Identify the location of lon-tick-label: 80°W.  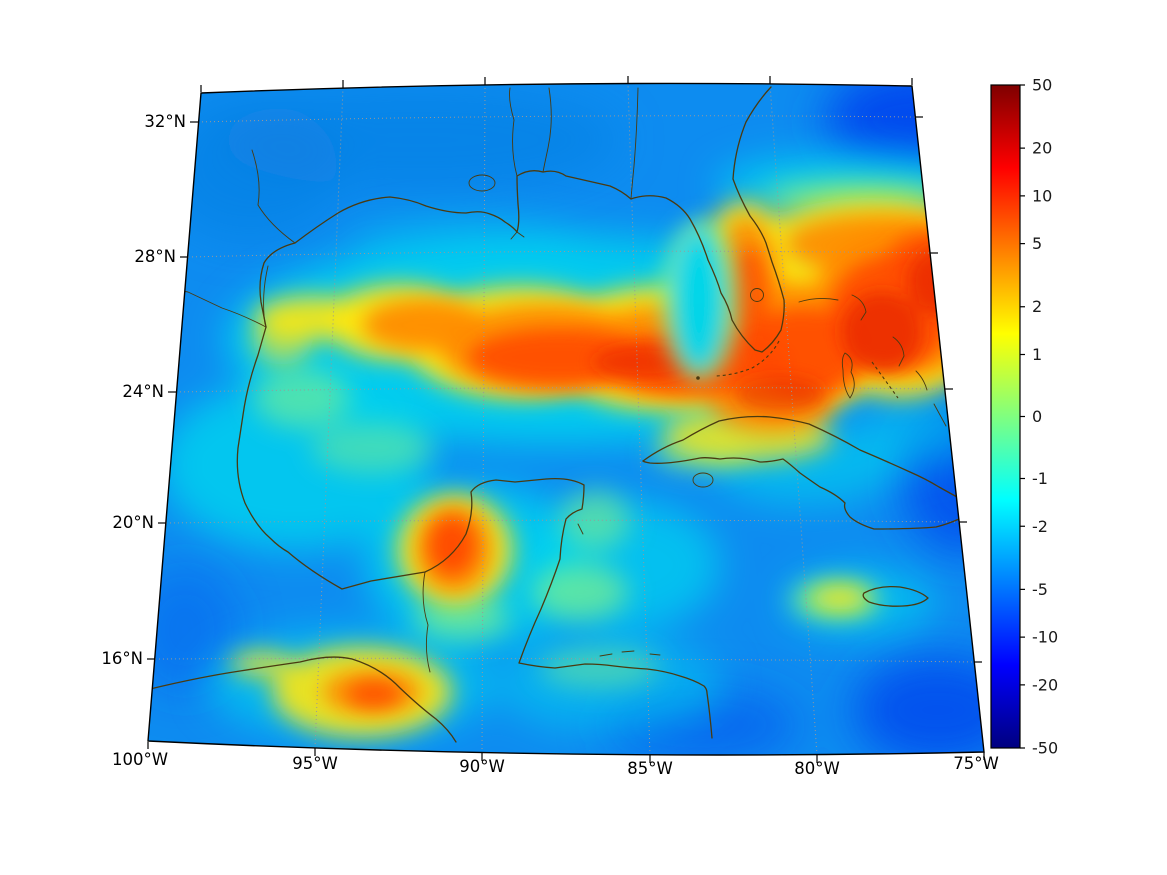
(817, 768).